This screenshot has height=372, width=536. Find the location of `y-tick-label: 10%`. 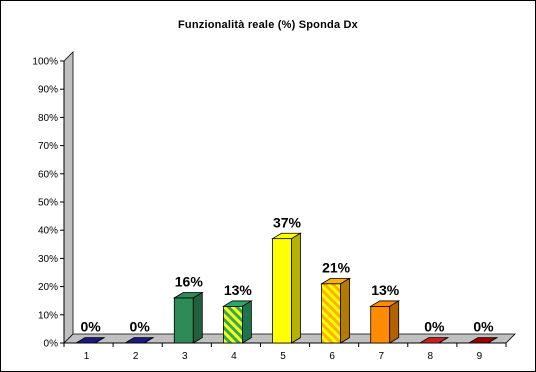

y-tick-label: 10% is located at coordinates (48, 315).